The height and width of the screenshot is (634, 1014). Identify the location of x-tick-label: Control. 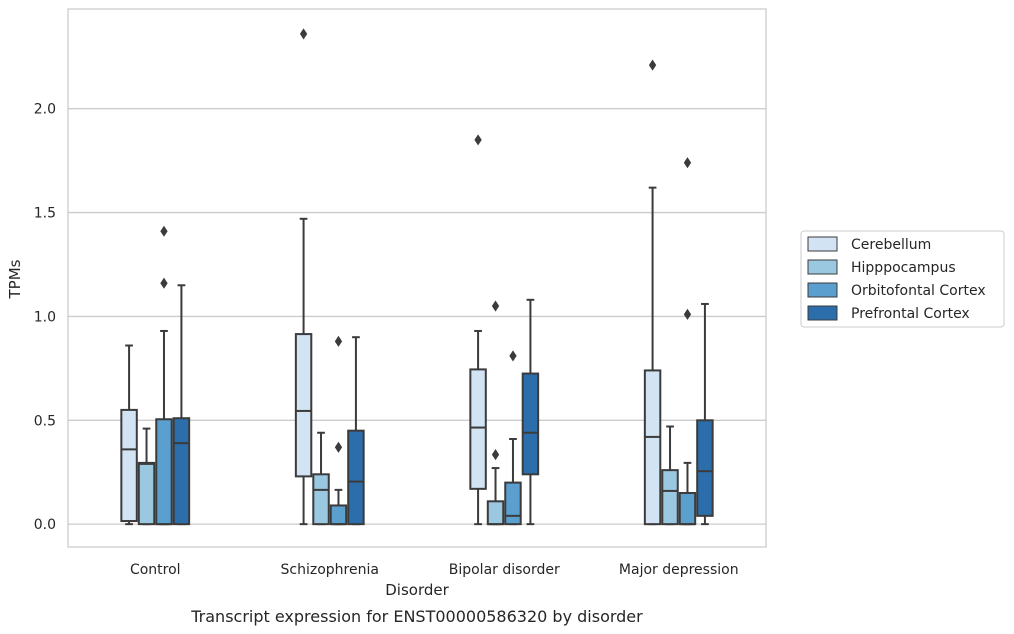
(155, 570).